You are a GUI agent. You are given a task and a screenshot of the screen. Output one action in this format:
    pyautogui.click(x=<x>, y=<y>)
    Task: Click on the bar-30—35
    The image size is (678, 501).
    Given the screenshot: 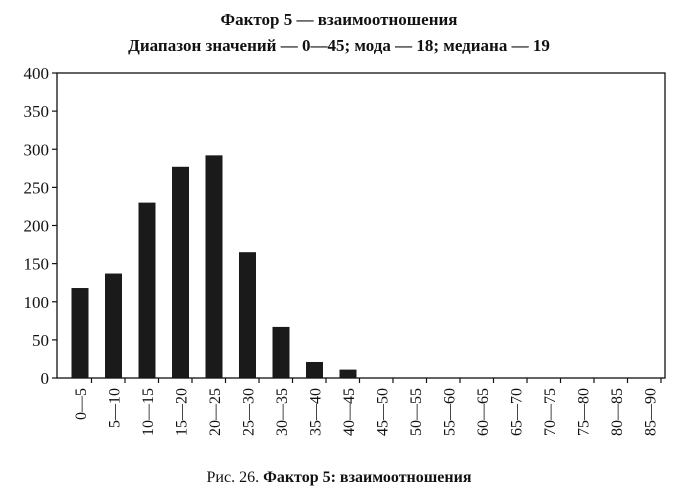 What is the action you would take?
    pyautogui.click(x=281, y=352)
    